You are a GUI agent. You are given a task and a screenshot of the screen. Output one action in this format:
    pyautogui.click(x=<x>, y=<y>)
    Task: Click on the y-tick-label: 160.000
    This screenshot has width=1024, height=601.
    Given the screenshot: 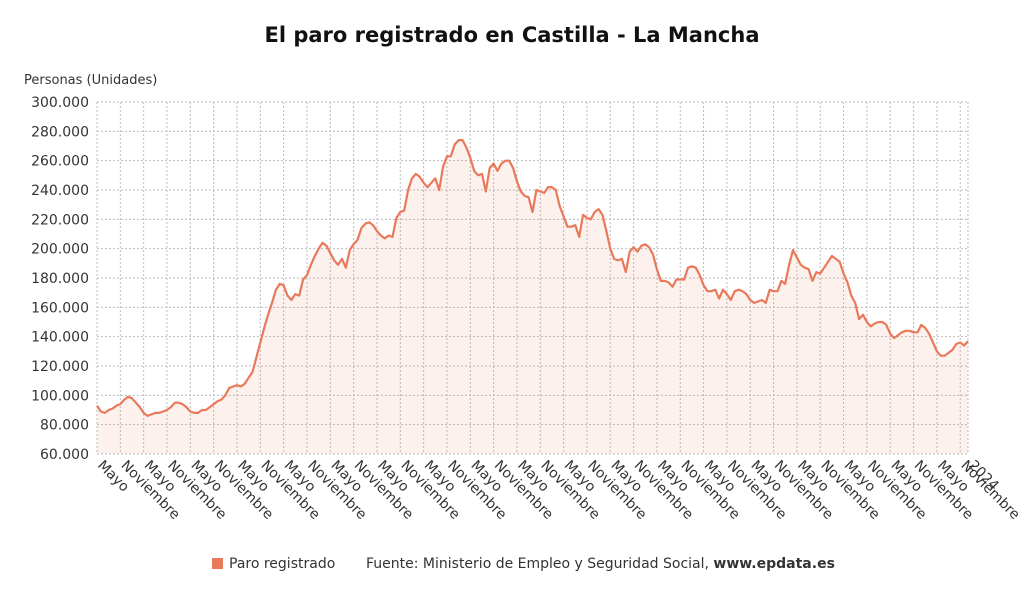 What is the action you would take?
    pyautogui.click(x=60, y=308)
    